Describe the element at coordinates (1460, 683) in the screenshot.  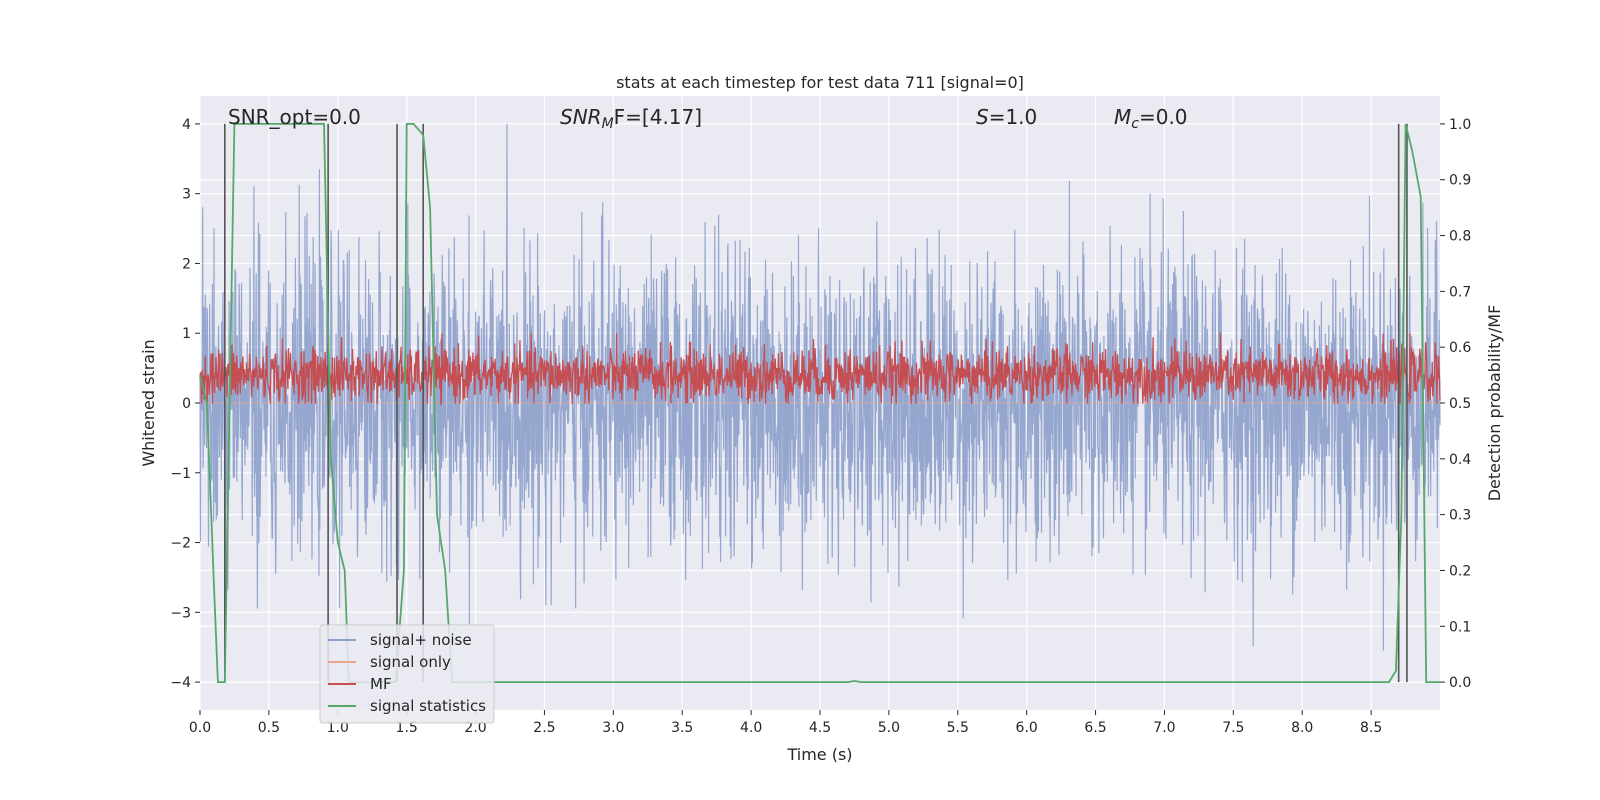
I see `y2-tick-label: 0.0` at that location.